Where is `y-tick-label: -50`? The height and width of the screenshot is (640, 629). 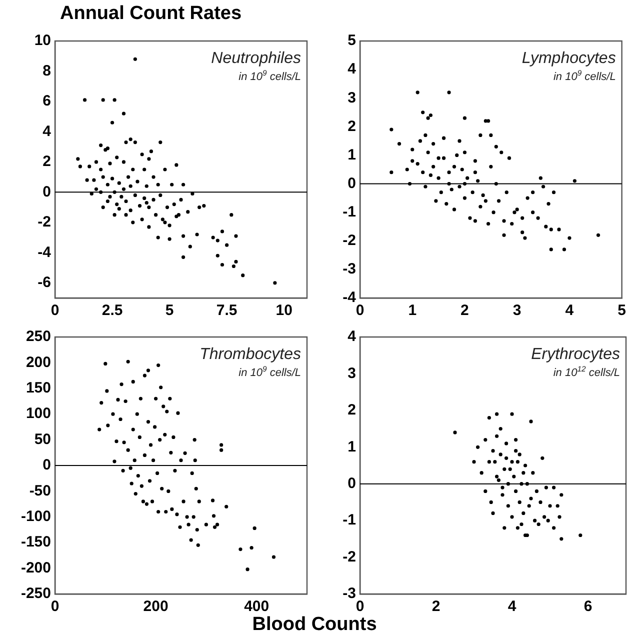
y-tick-label: -50 is located at coordinates (40, 491).